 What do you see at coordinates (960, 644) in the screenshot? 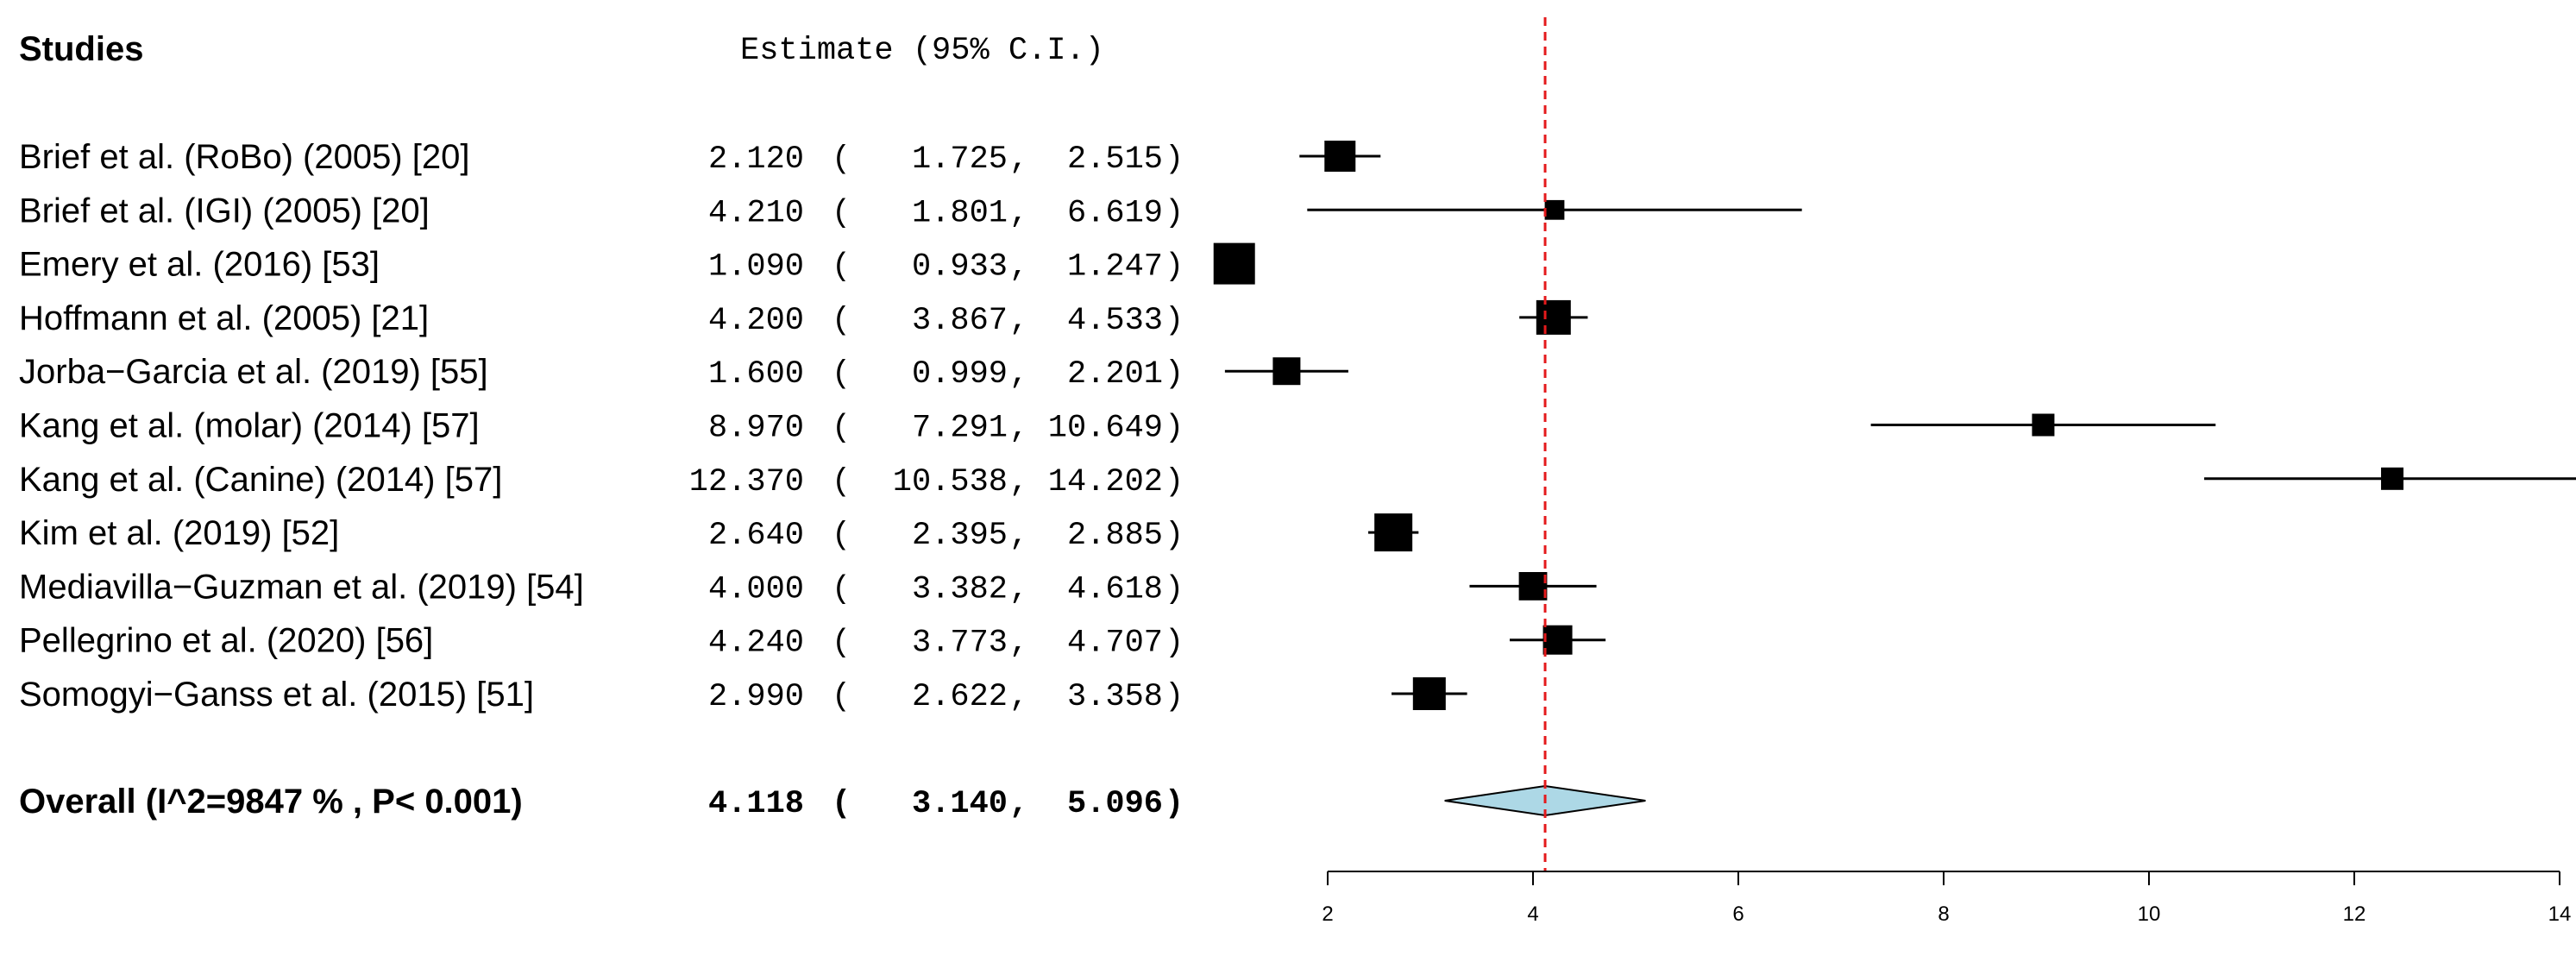
I see `ci-lower-value: 3.773` at bounding box center [960, 644].